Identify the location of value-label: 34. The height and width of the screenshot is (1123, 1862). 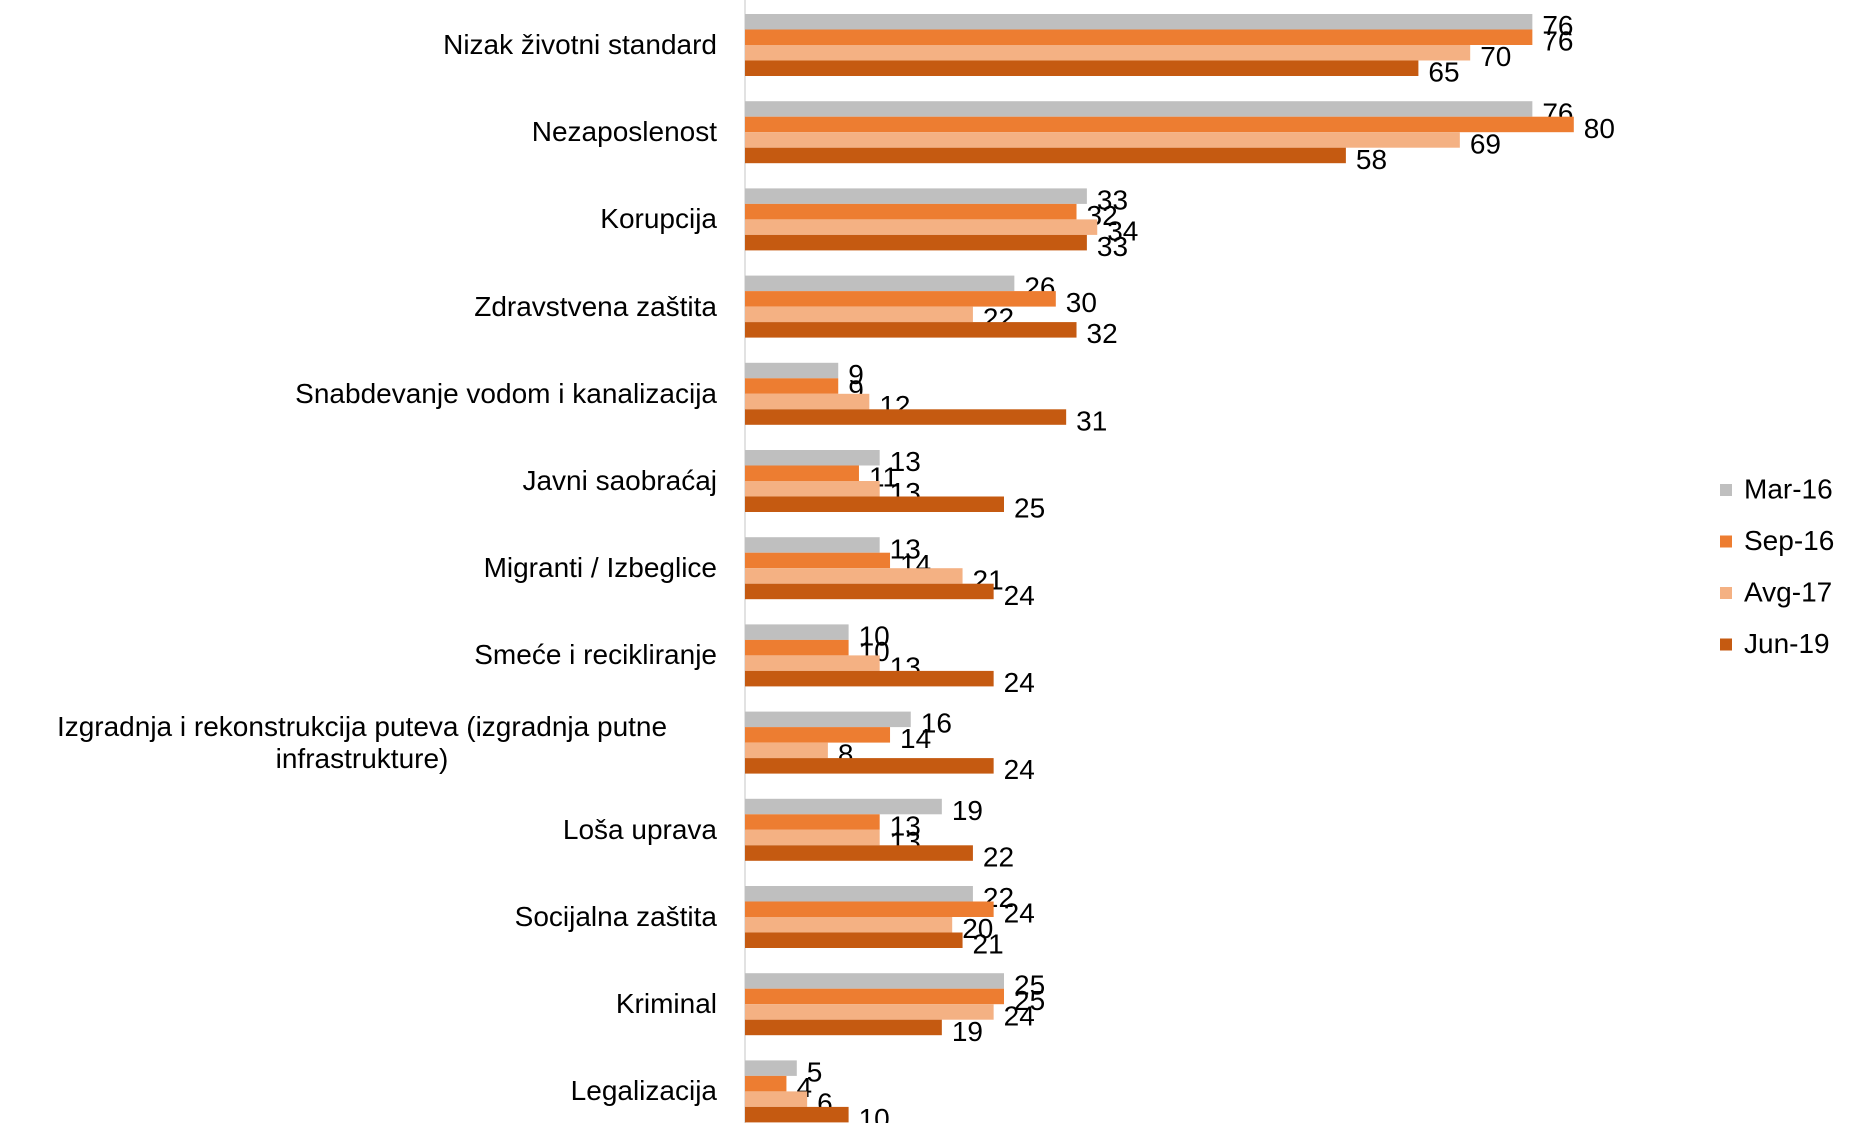
(1122, 231).